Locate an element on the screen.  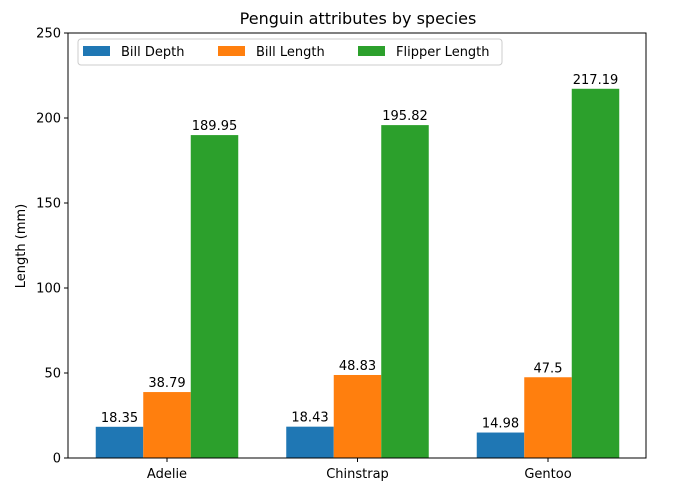
data-label: 48.83 is located at coordinates (357, 366).